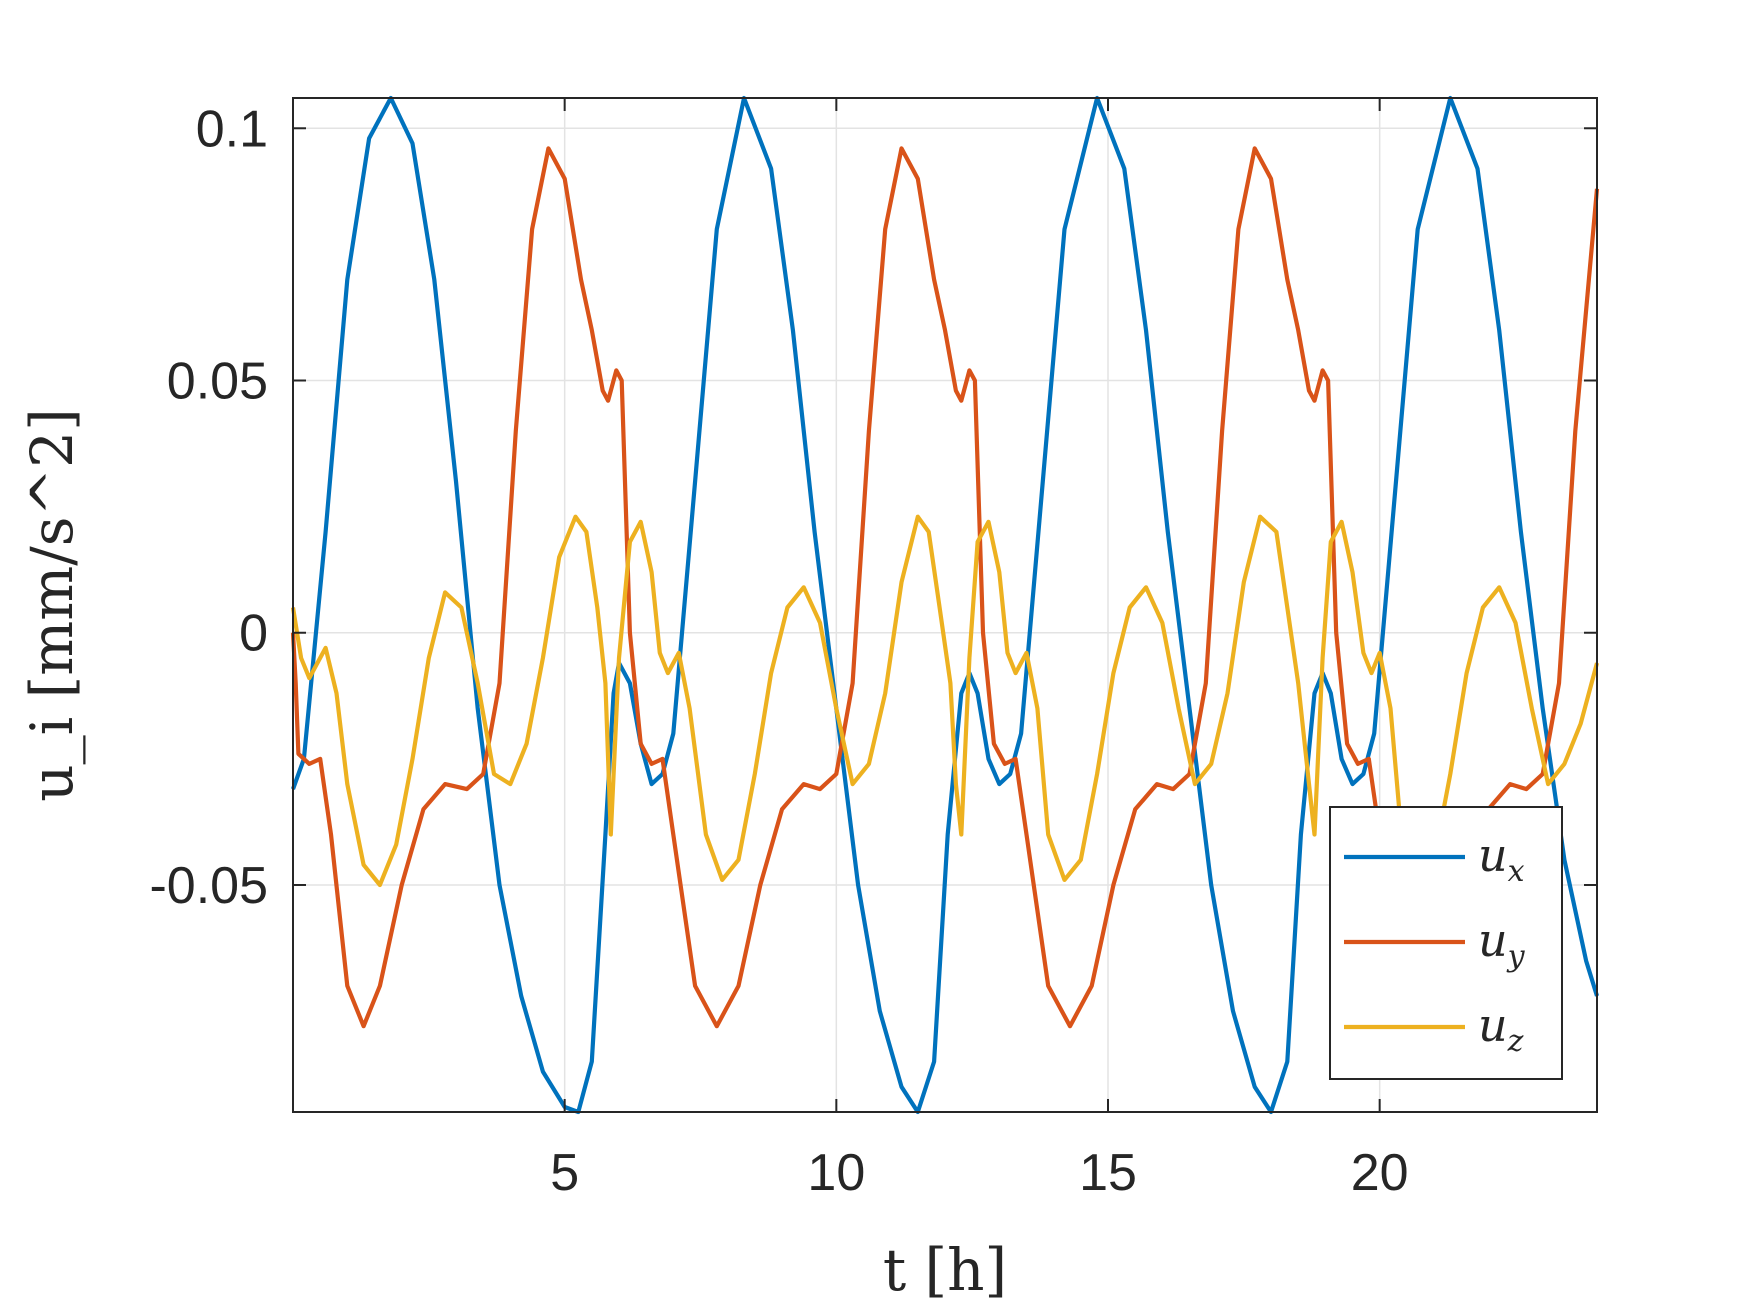  What do you see at coordinates (52, 604) in the screenshot?
I see `y-axis-label: u_i [mm/s^2]` at bounding box center [52, 604].